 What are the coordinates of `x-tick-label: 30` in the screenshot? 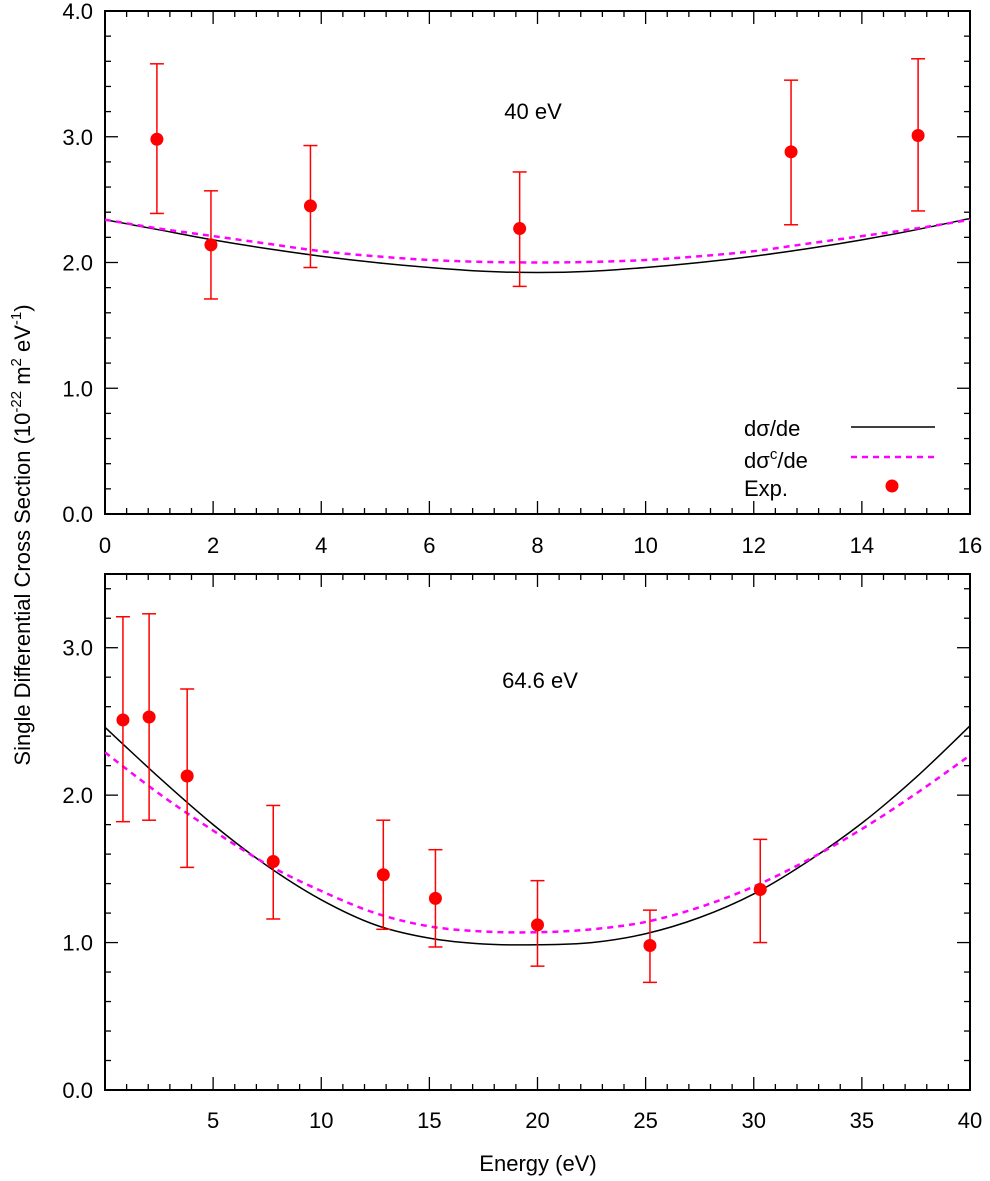 It's located at (754, 1120).